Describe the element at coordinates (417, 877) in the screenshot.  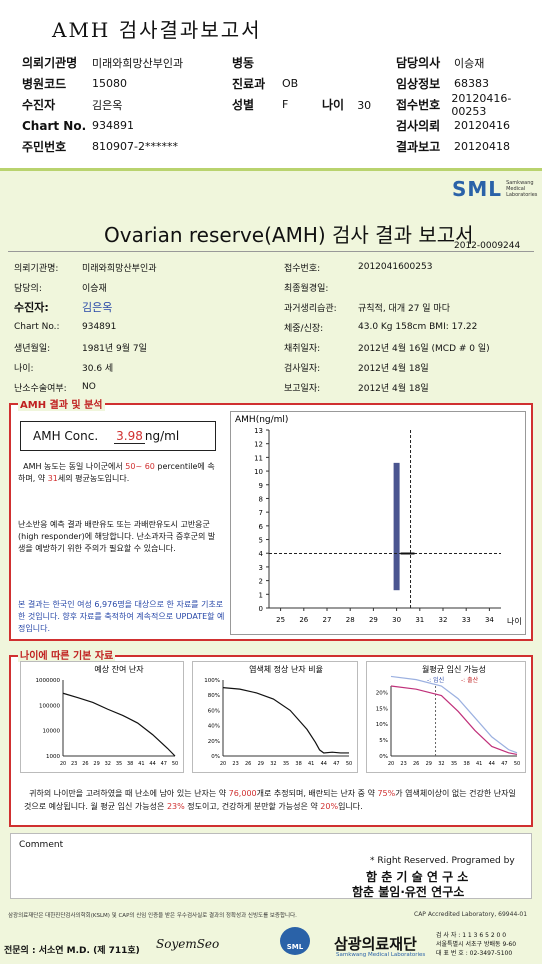
I see `org-1: 함 춘 기 술 연 구 소` at that location.